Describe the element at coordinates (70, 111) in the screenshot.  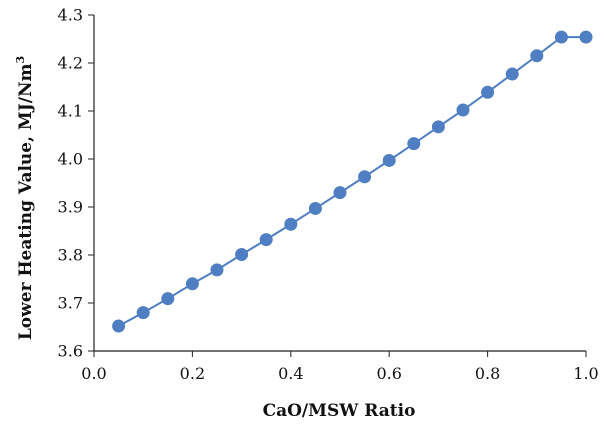
I see `y-tick-label: 4.1` at that location.